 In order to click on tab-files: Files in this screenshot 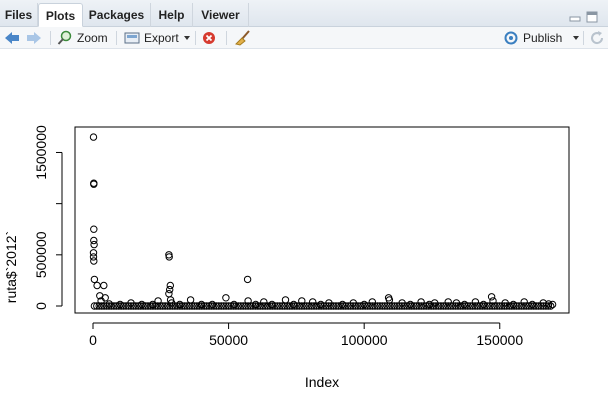, I will do `click(19, 15)`.